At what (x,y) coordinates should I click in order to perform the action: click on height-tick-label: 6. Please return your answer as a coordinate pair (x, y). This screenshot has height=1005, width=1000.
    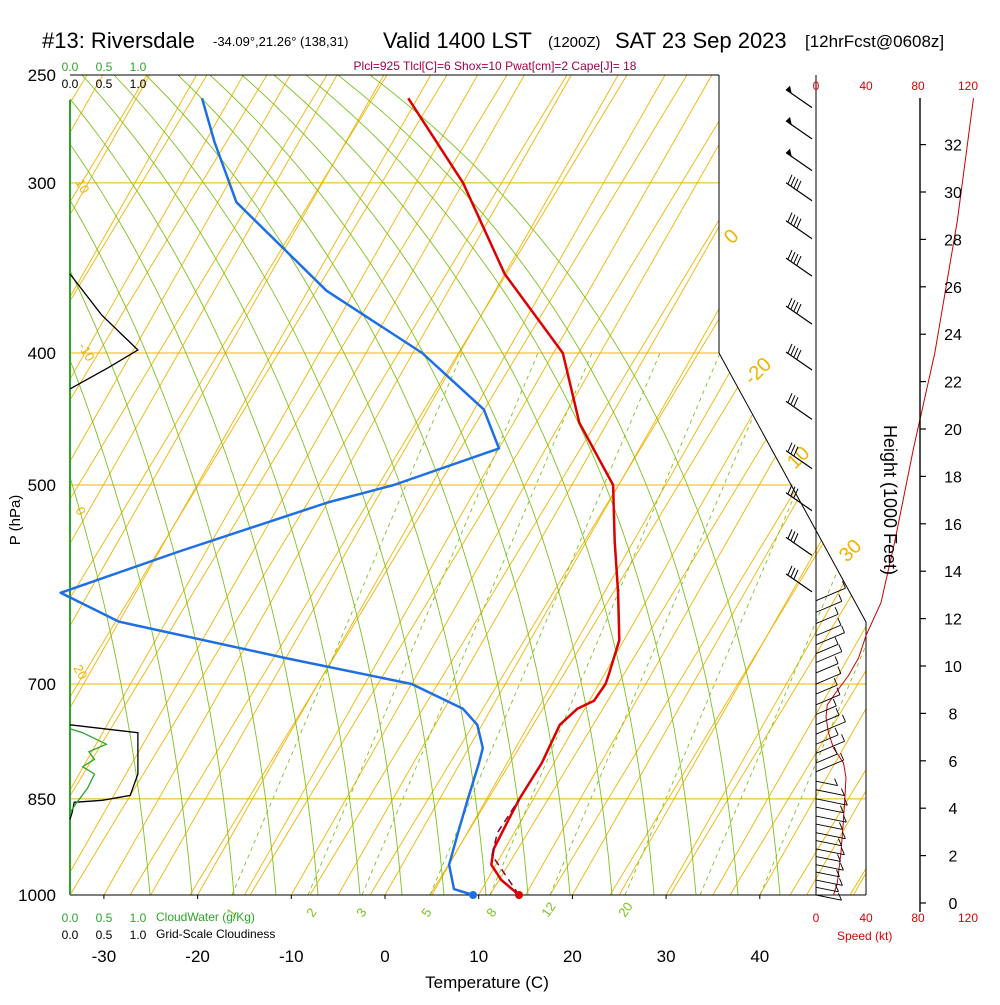
    Looking at the image, I should click on (953, 762).